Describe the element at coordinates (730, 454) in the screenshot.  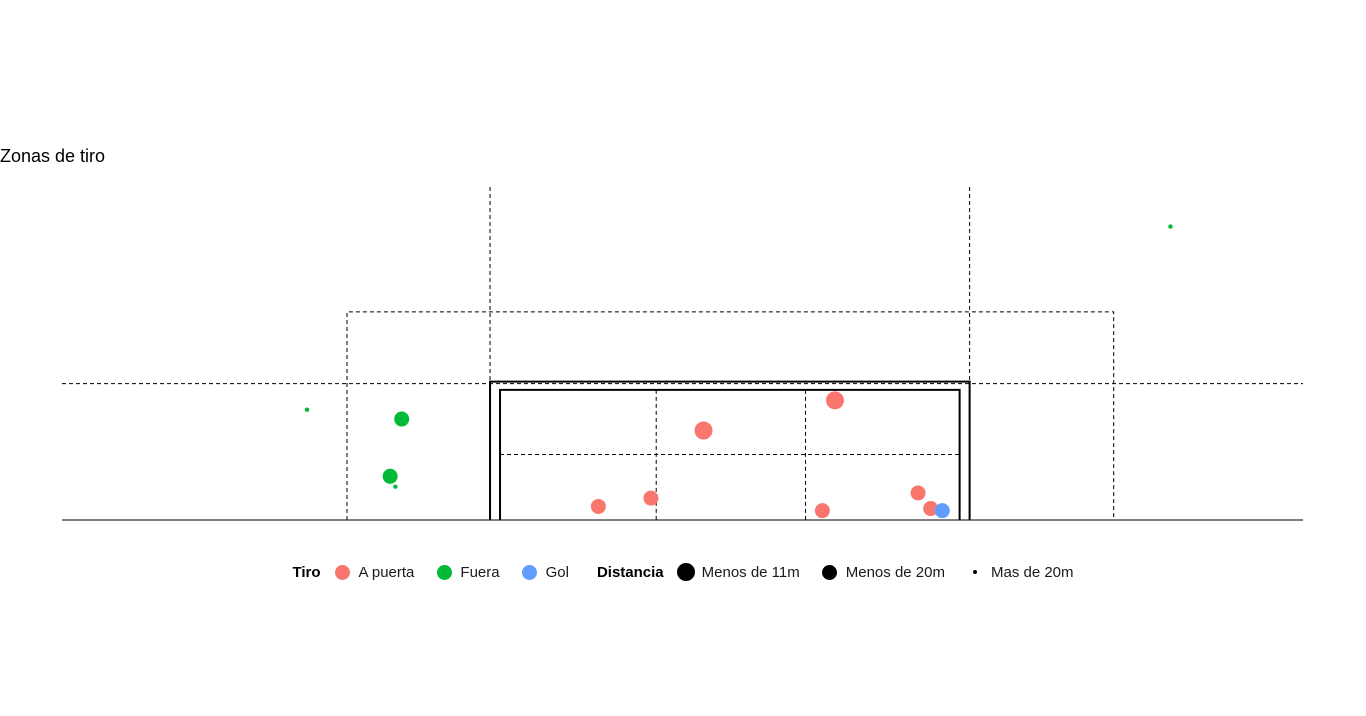
I see `goal-inner-frame` at that location.